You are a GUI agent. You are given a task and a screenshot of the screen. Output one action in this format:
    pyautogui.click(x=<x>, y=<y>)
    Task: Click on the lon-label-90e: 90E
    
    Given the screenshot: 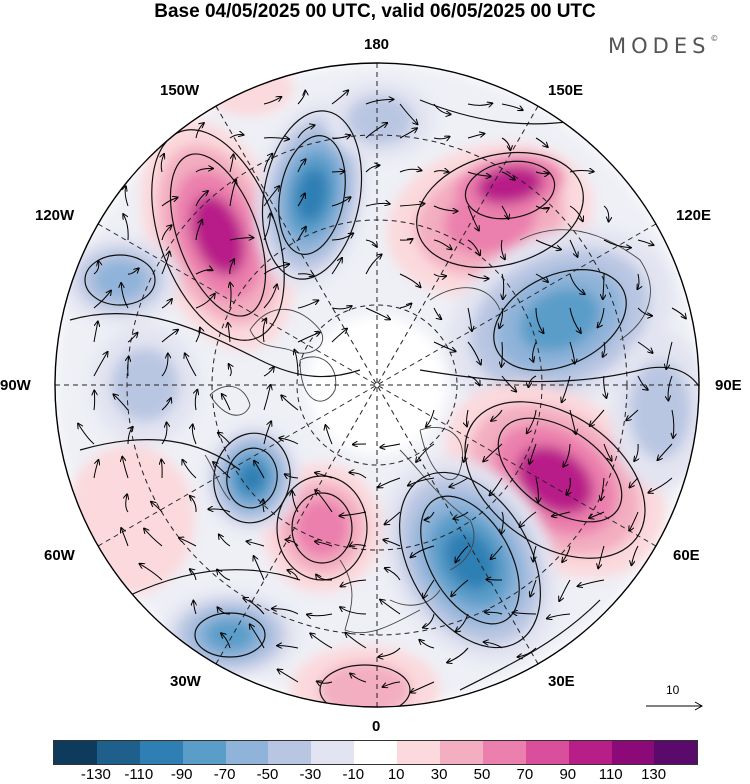 What is the action you would take?
    pyautogui.click(x=728, y=386)
    